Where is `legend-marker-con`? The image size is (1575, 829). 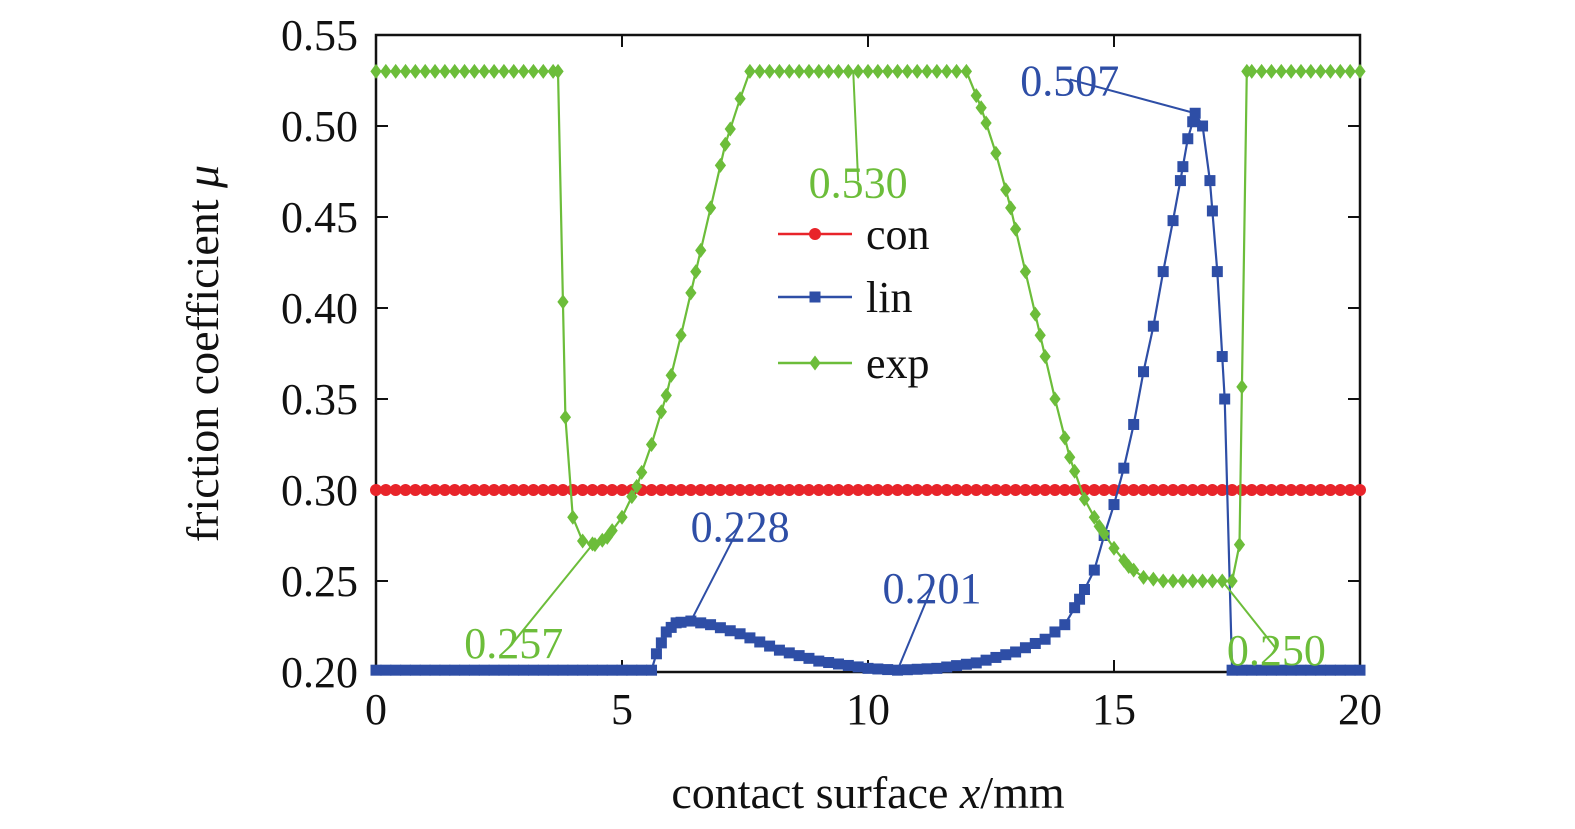
legend-marker-con is located at coordinates (815, 234).